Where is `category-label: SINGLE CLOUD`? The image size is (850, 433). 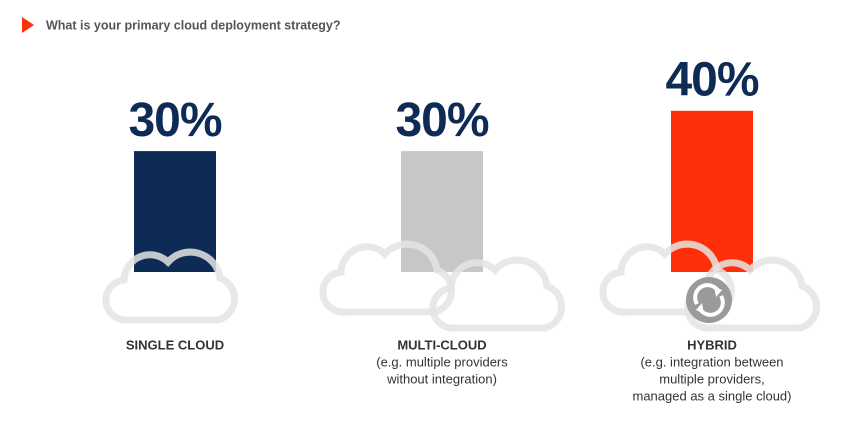
category-label: SINGLE CLOUD is located at coordinates (175, 344).